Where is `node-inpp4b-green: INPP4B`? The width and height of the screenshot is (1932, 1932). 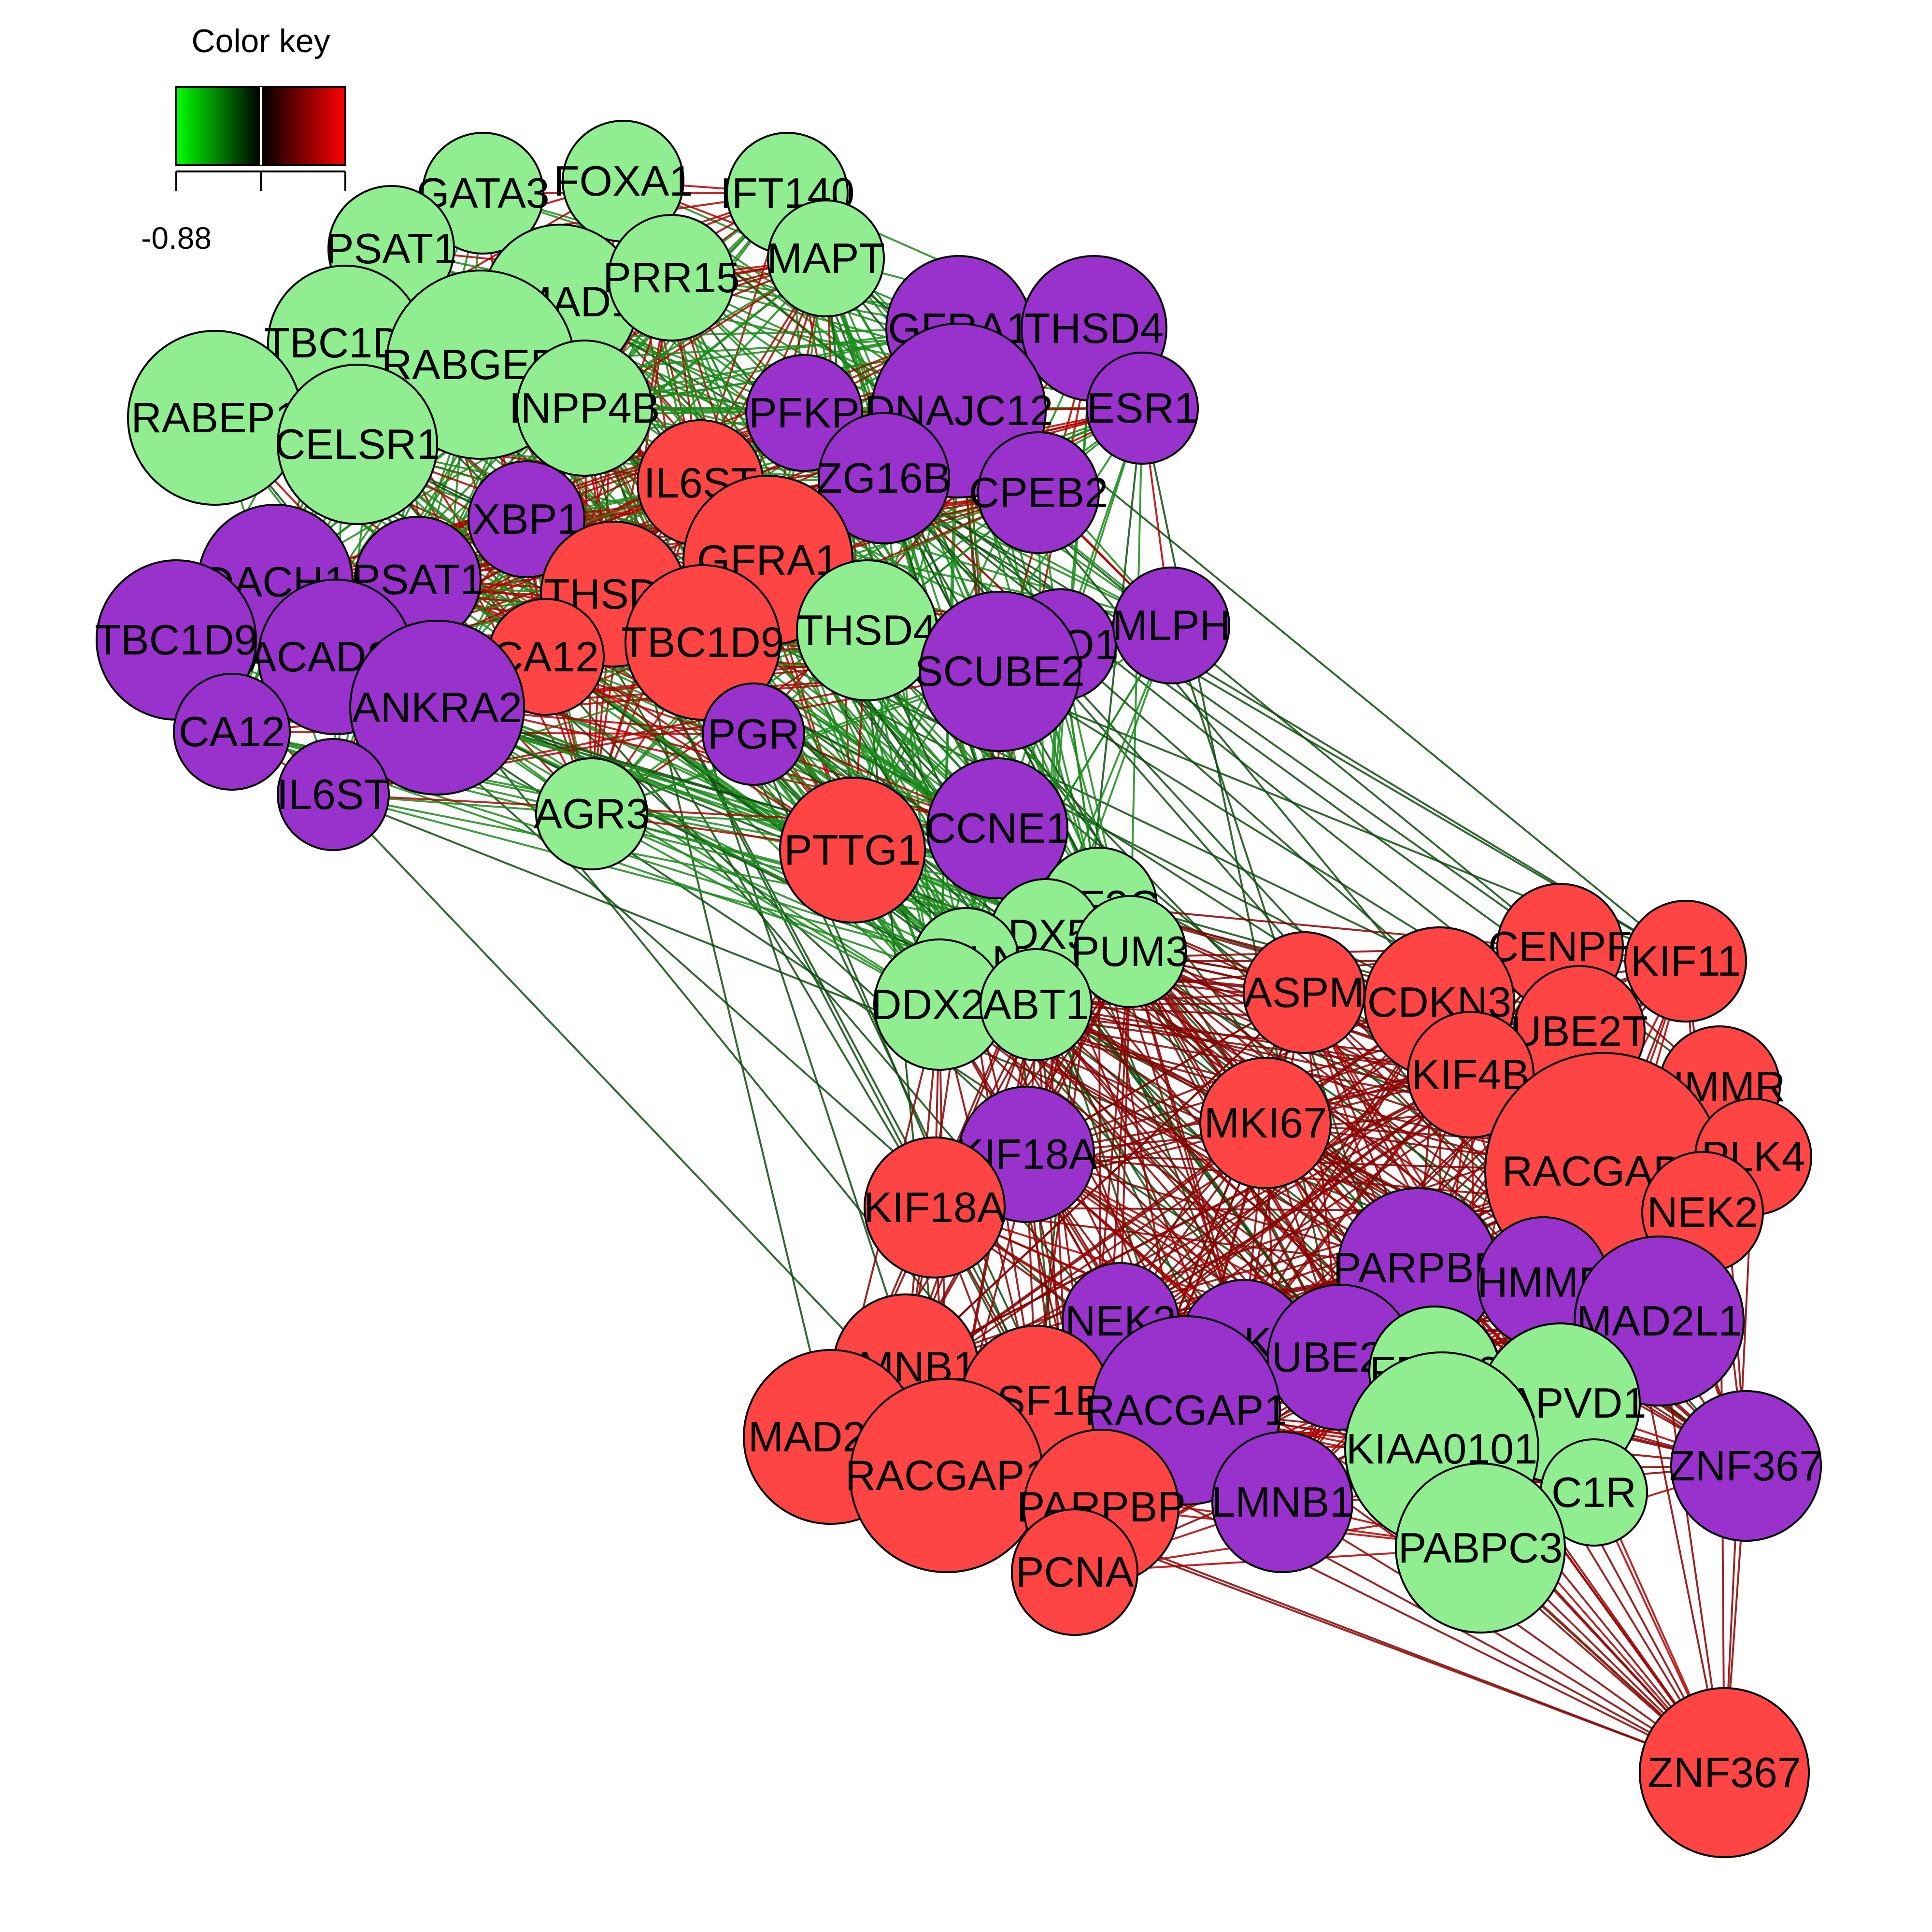 node-inpp4b-green: INPP4B is located at coordinates (584, 408).